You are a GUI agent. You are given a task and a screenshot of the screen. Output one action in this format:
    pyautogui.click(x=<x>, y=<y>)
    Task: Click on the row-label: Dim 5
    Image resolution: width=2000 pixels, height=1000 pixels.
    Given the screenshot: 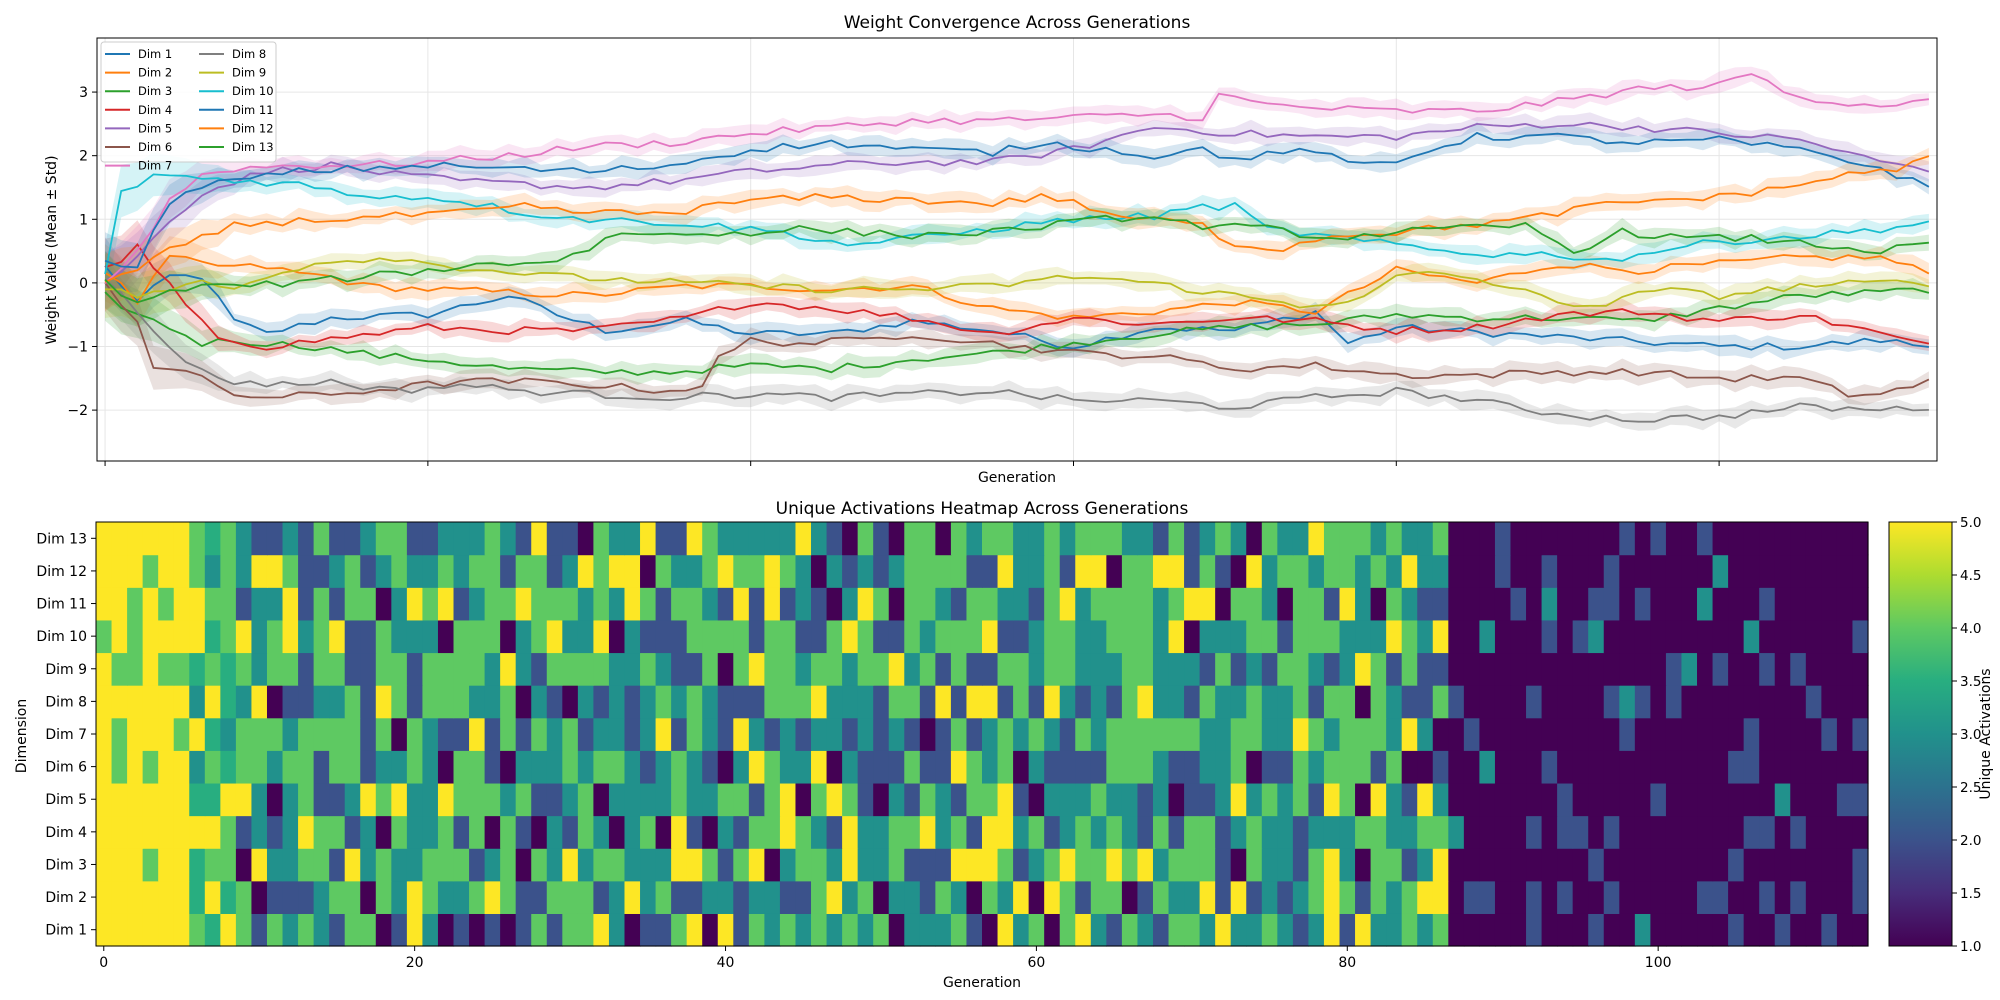 What is the action you would take?
    pyautogui.click(x=66, y=800)
    